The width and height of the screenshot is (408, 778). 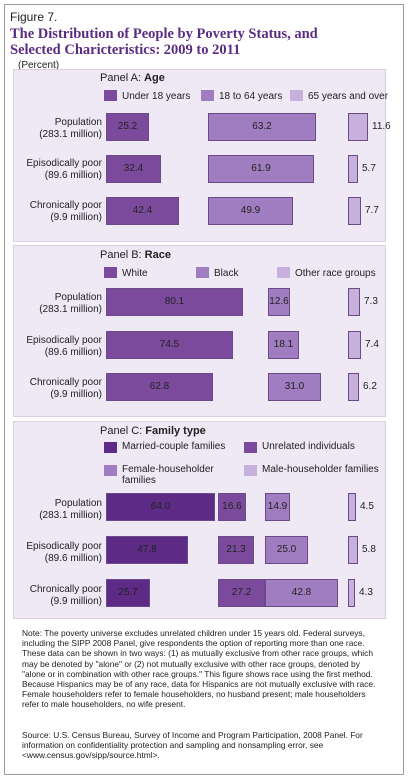 I want to click on bar-p2-r2-s0, so click(x=128, y=593).